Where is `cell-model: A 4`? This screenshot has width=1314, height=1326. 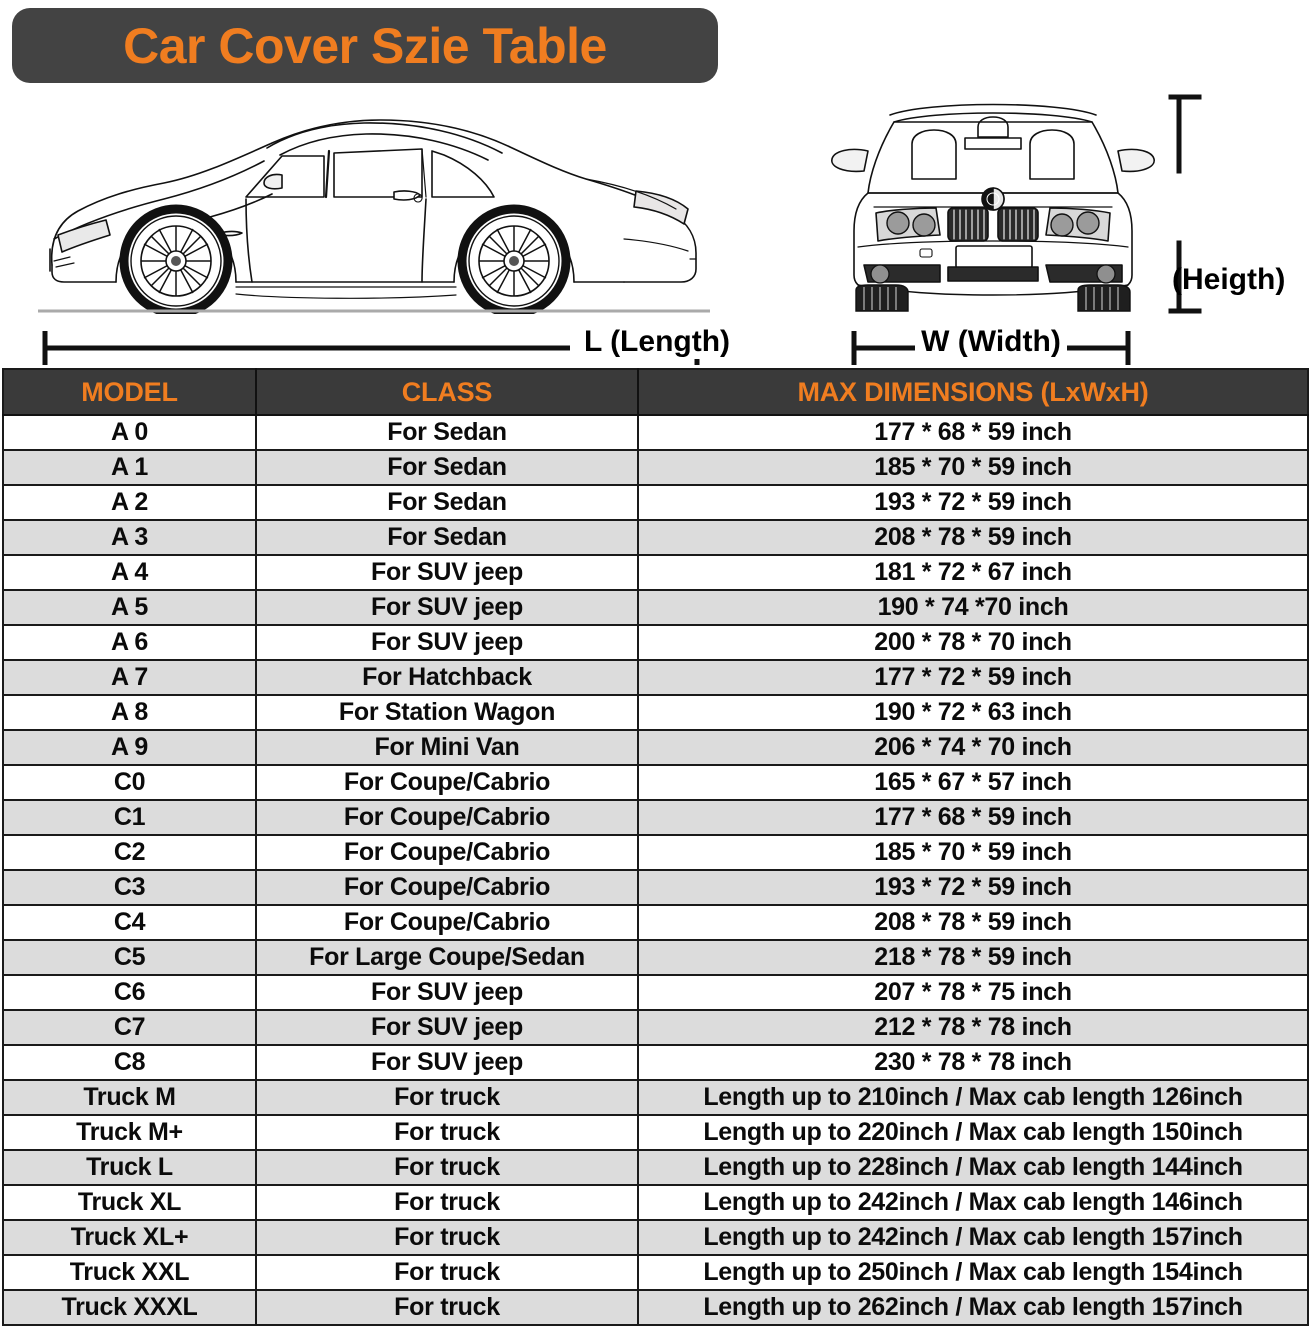 cell-model: A 4 is located at coordinates (130, 573).